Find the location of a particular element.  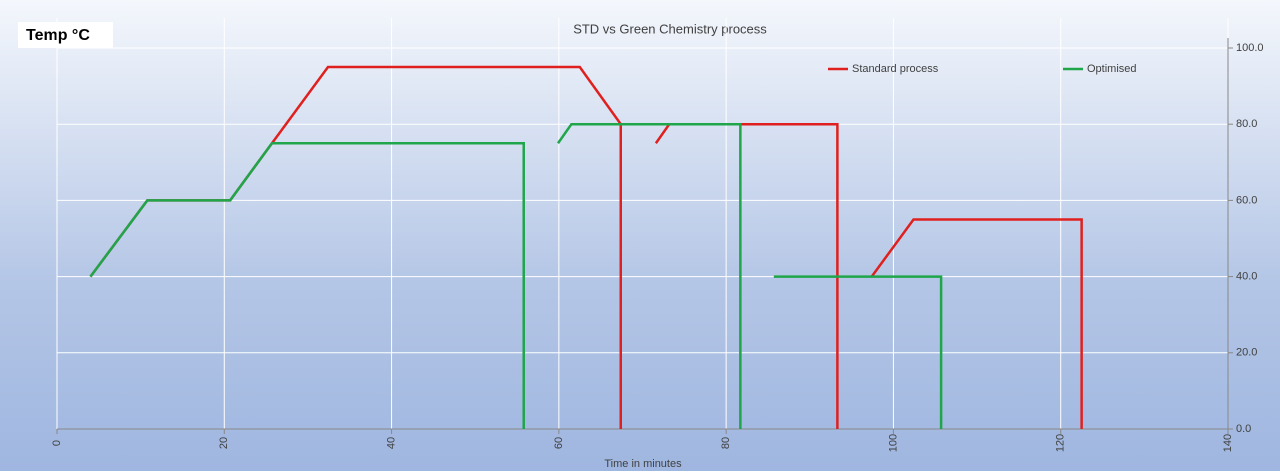

x-tick-label: 40 is located at coordinates (391, 443).